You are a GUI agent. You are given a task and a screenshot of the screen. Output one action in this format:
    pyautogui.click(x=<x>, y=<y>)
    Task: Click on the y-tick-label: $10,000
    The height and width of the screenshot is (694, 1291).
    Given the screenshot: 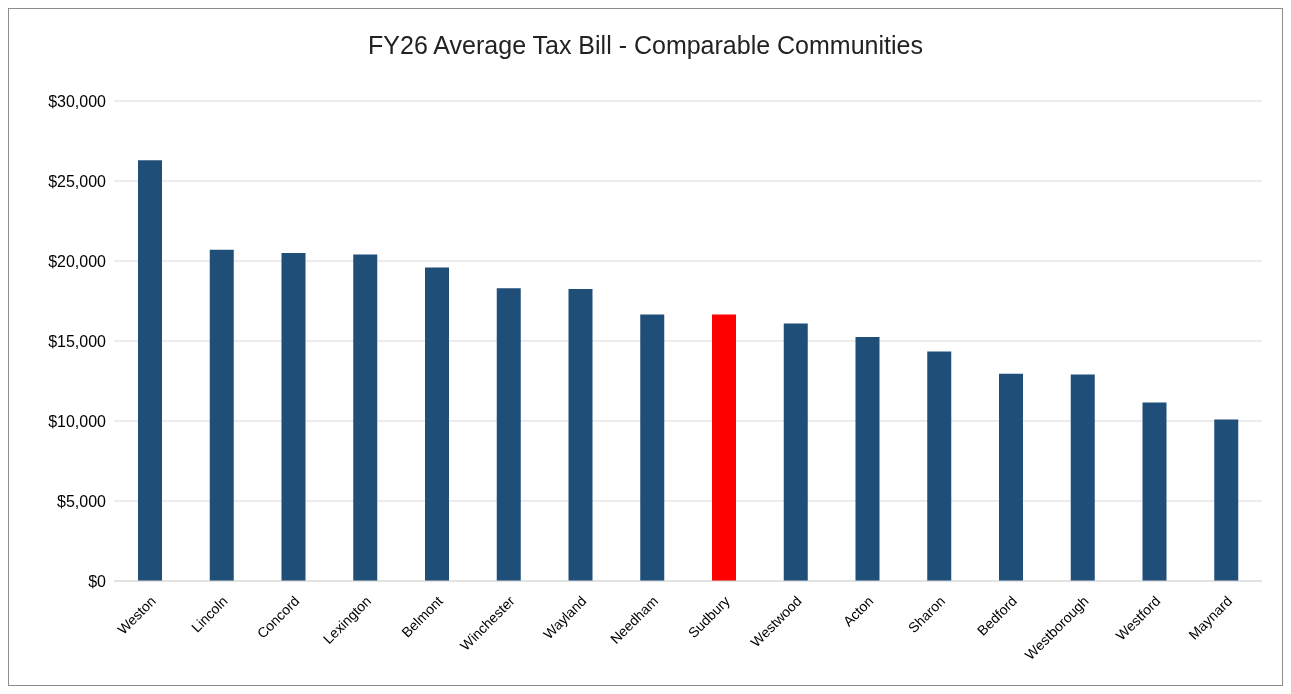 What is the action you would take?
    pyautogui.click(x=77, y=421)
    